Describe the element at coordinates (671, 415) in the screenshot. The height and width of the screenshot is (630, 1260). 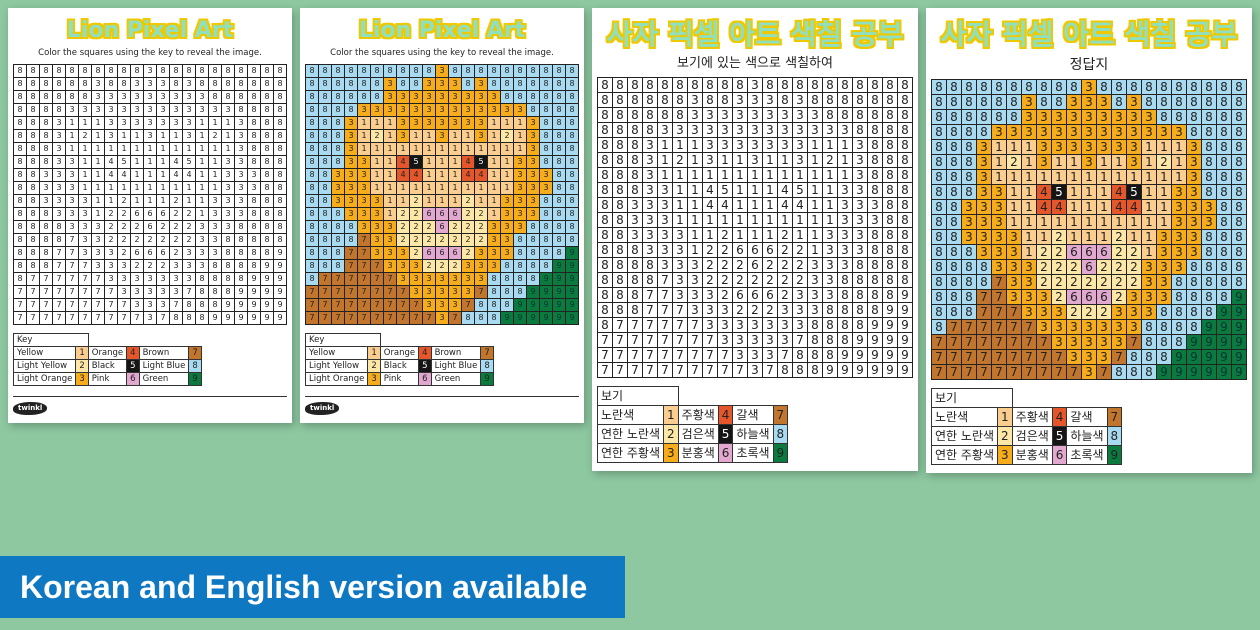
I see `key-color-swatch: 1` at that location.